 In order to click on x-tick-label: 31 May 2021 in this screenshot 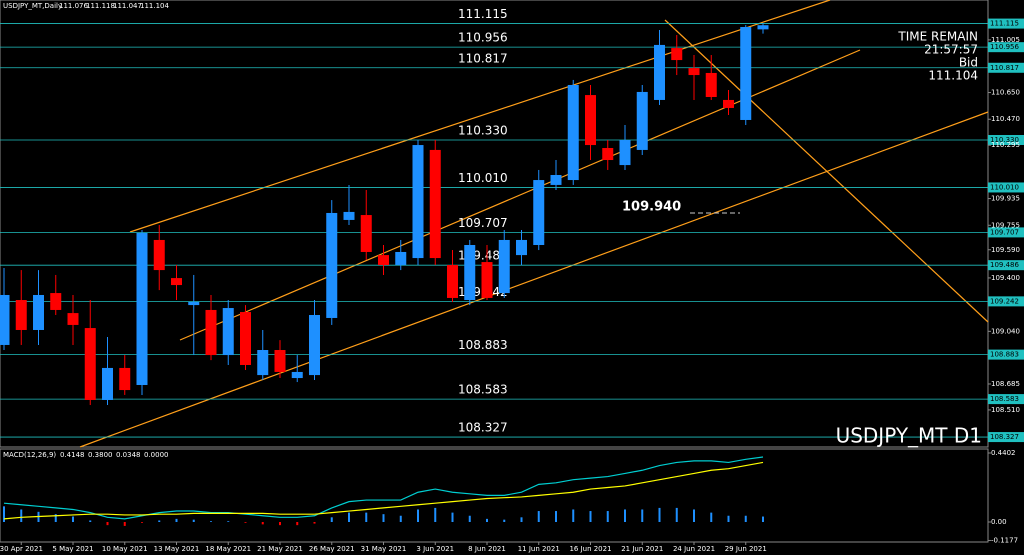, I will do `click(384, 549)`.